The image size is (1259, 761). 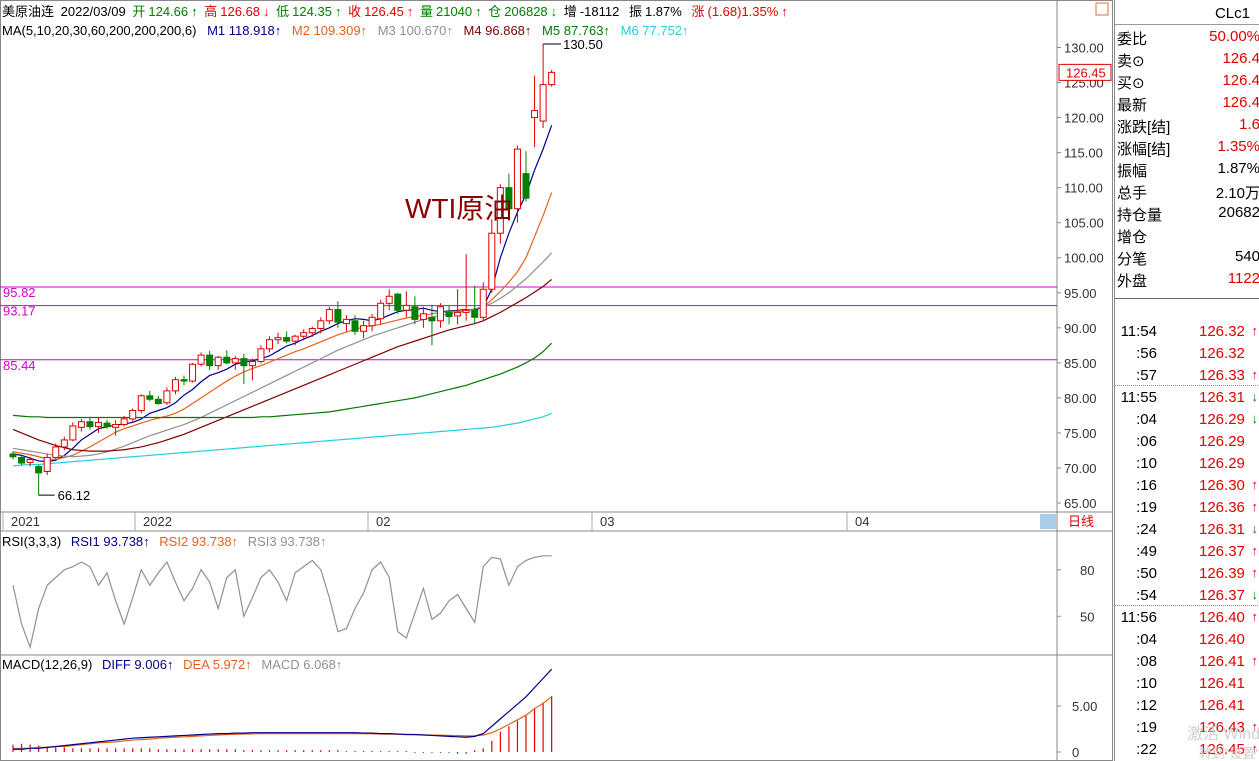 What do you see at coordinates (282, 380) in the screenshot?
I see `ma-line-m5` at bounding box center [282, 380].